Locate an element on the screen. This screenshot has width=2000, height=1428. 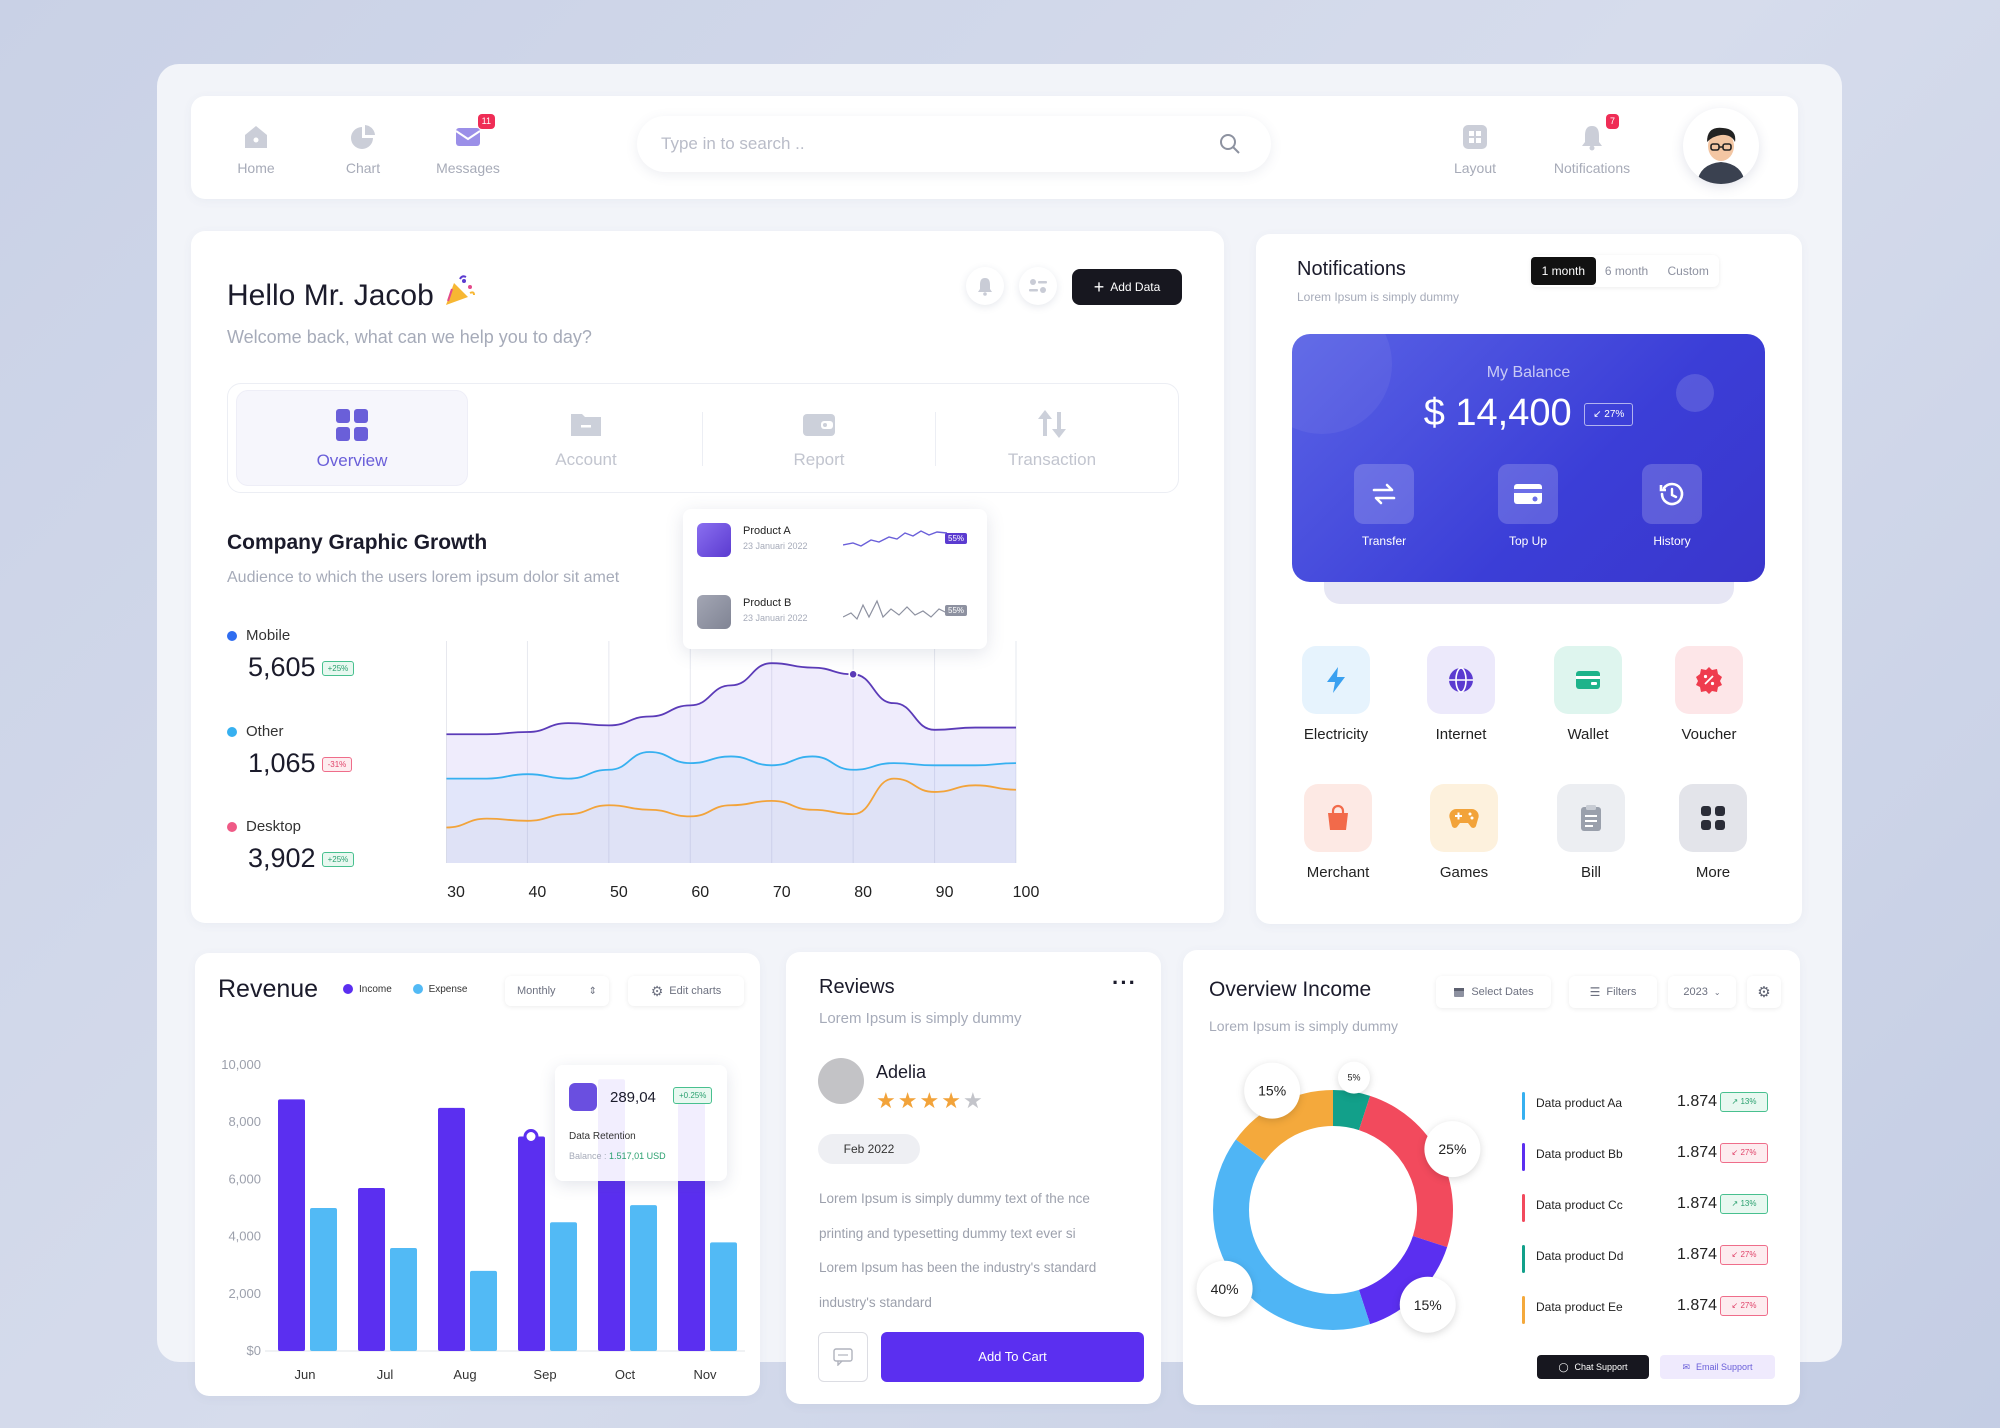
sliders-icon: ☰ is located at coordinates (1595, 992).